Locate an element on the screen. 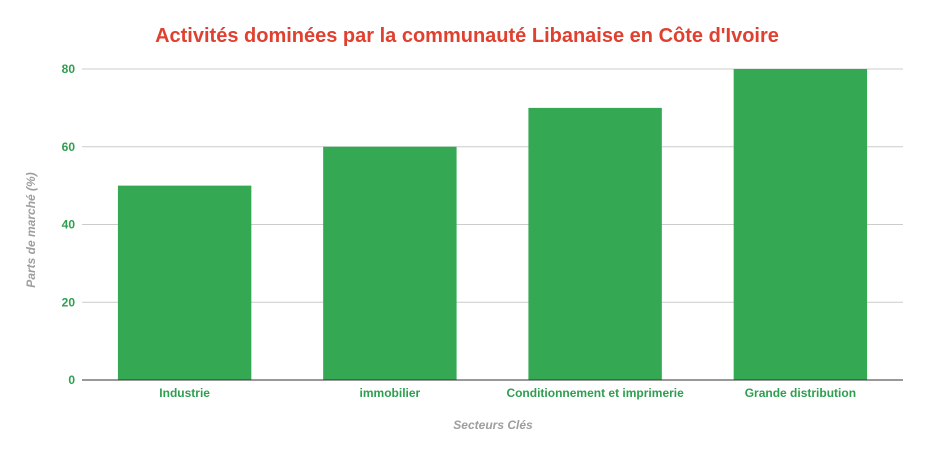 This screenshot has width=926, height=455. y-tick-label: 20 is located at coordinates (69, 302).